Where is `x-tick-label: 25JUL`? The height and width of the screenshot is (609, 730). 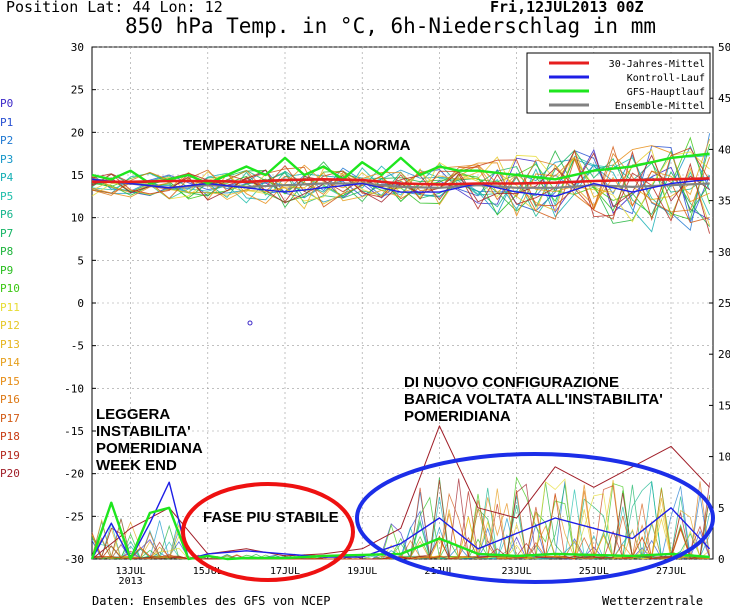
x-tick-label: 25JUL is located at coordinates (594, 571).